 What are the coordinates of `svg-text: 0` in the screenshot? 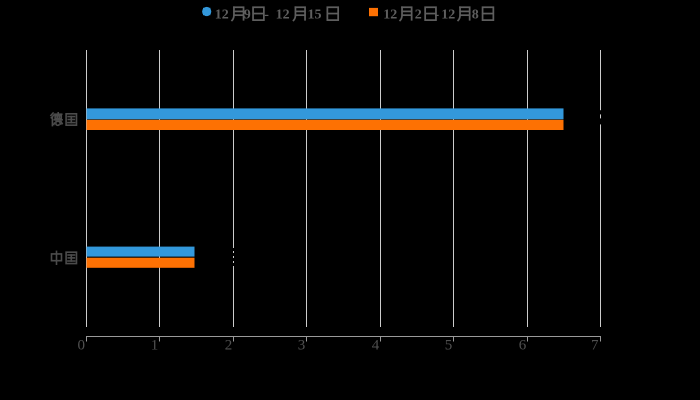 It's located at (82, 346).